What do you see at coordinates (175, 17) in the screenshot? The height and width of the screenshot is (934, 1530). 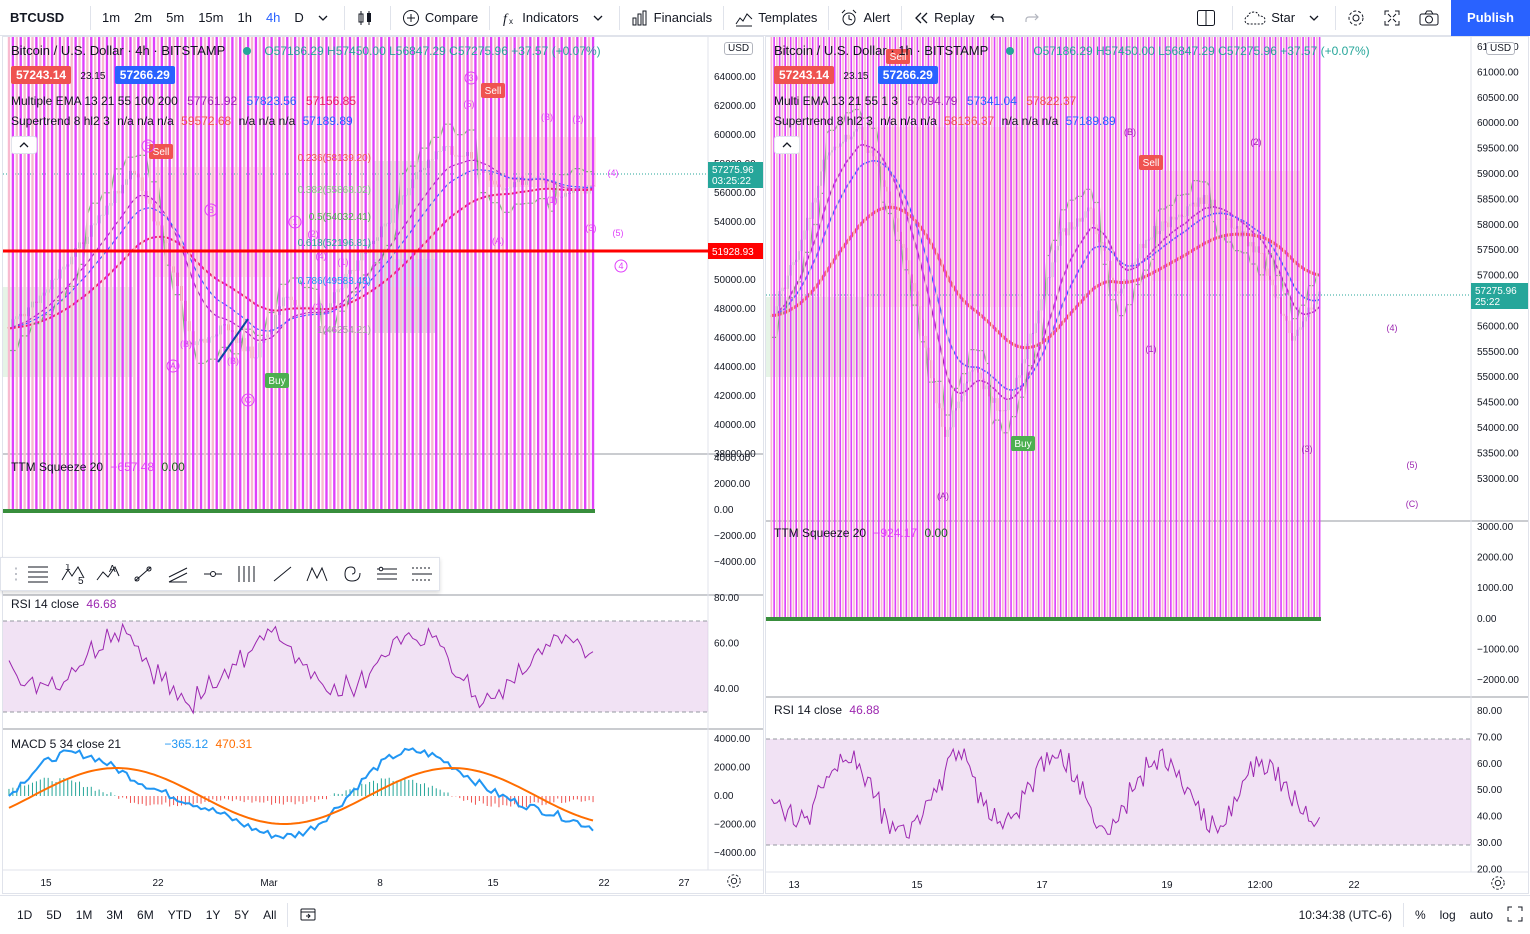 I see `interval-5m: 5m` at bounding box center [175, 17].